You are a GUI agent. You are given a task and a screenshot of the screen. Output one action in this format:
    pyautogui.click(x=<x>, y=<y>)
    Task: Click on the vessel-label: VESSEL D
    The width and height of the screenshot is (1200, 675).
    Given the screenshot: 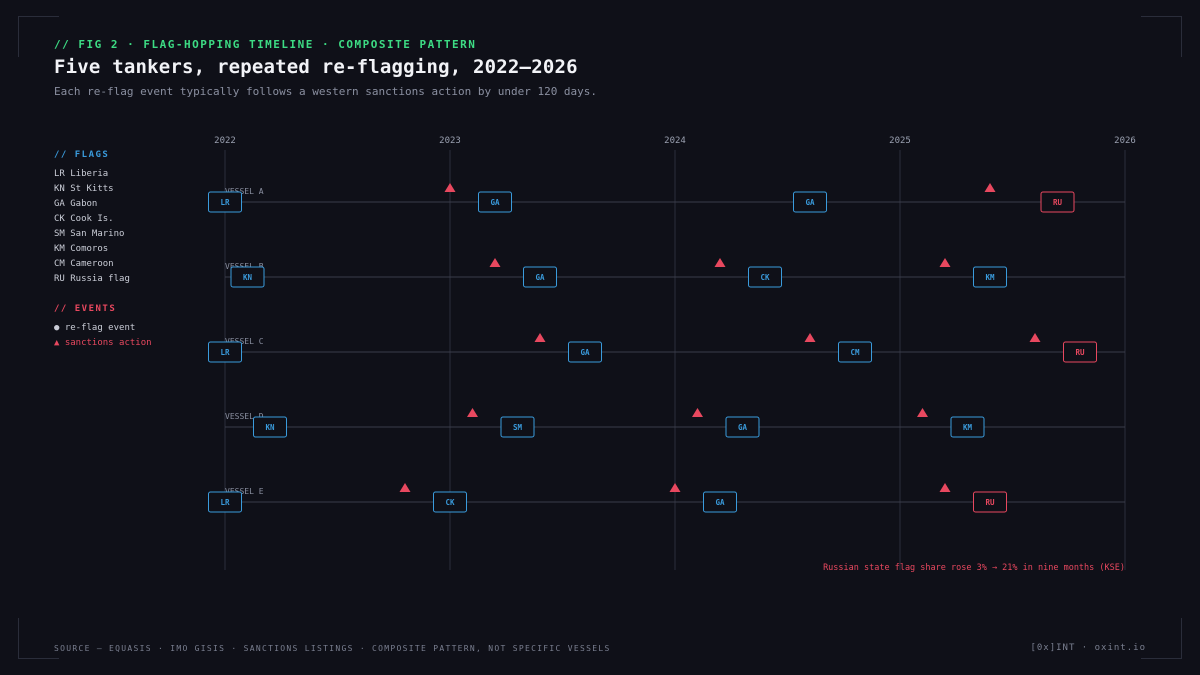 What is the action you would take?
    pyautogui.click(x=244, y=416)
    